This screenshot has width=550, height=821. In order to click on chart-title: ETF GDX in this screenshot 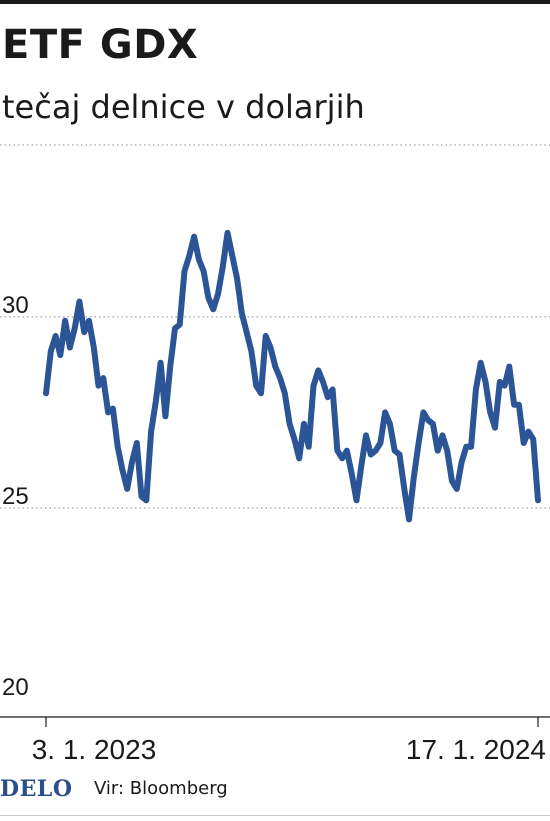, I will do `click(100, 45)`.